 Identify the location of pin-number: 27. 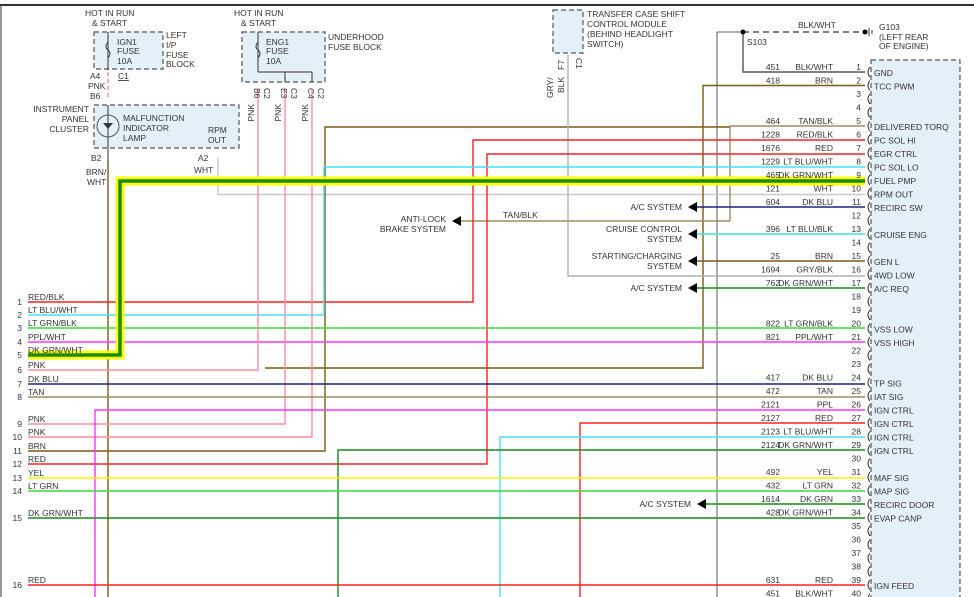
(857, 418).